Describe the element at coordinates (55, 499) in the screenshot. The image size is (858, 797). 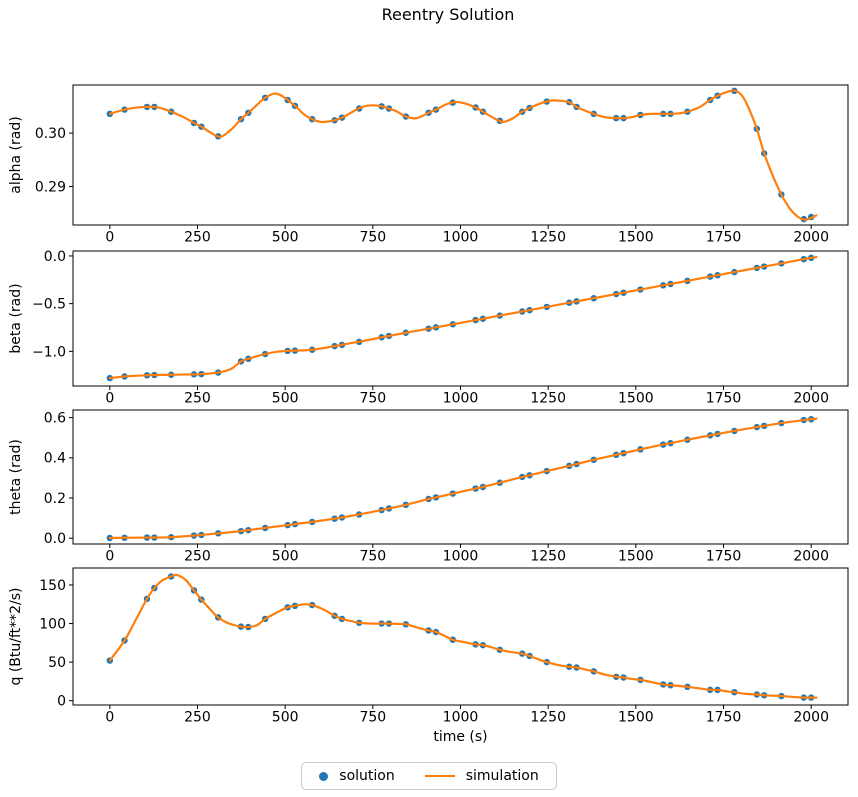
I see `y-tick-label: 0.2` at that location.